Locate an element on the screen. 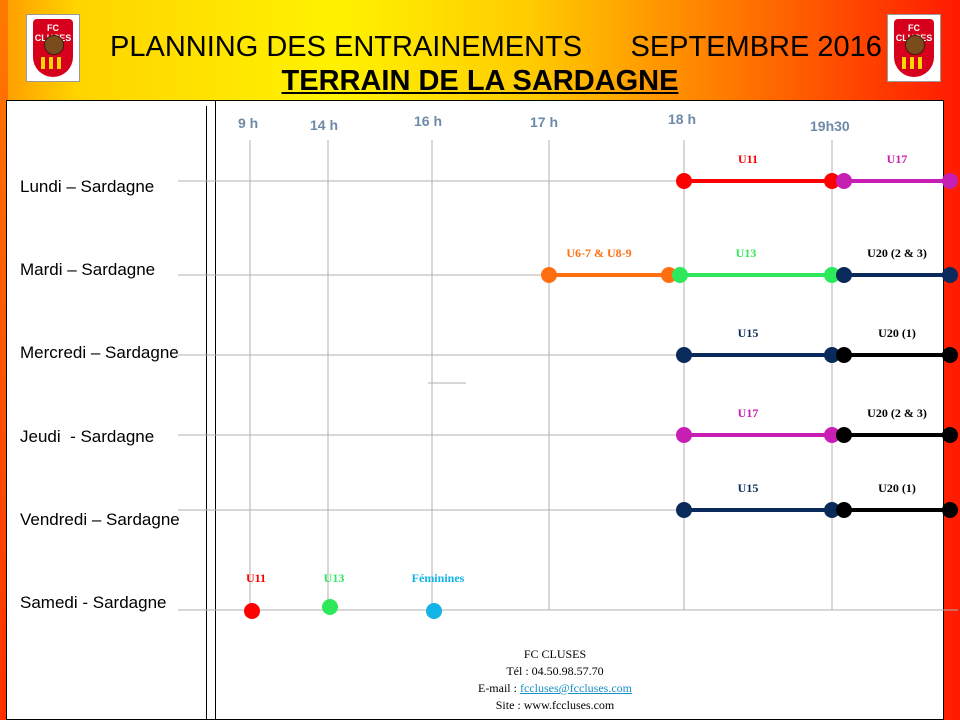  club-logo-left: FC CLUSES is located at coordinates (53, 48).